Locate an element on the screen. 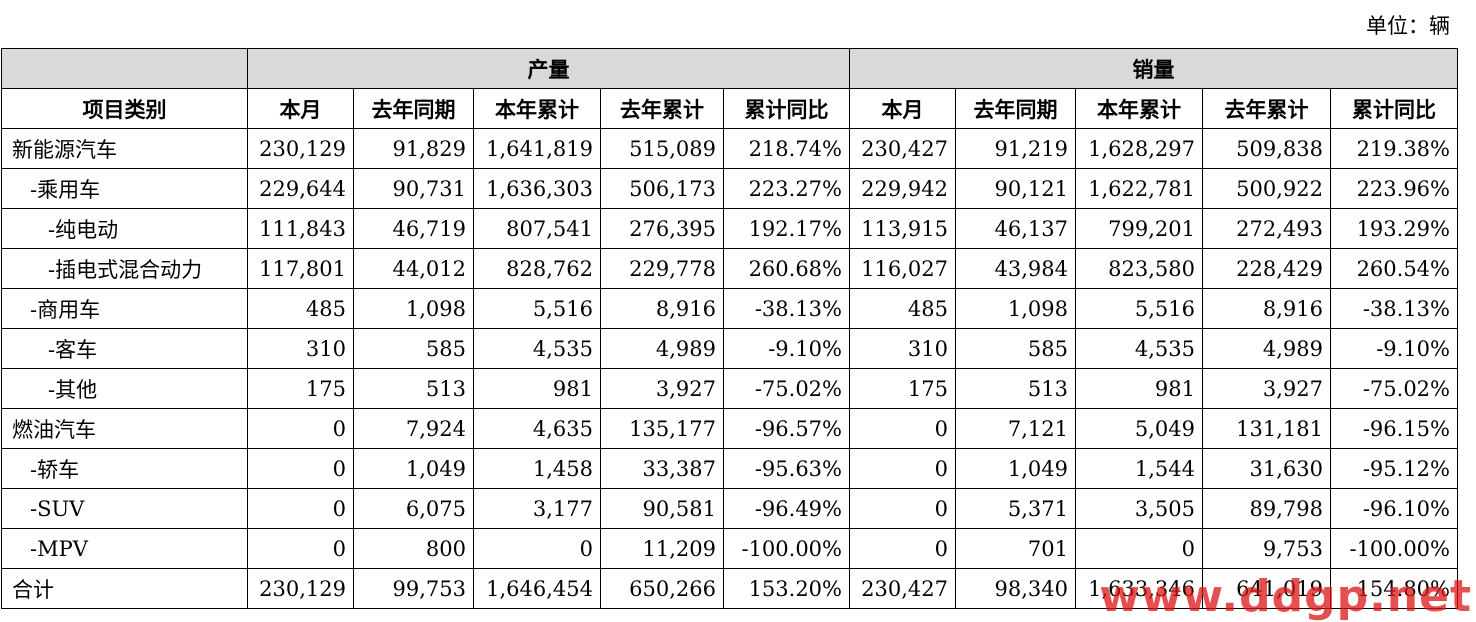 This screenshot has height=622, width=1476. sales-cell: 823,580 is located at coordinates (1139, 268).